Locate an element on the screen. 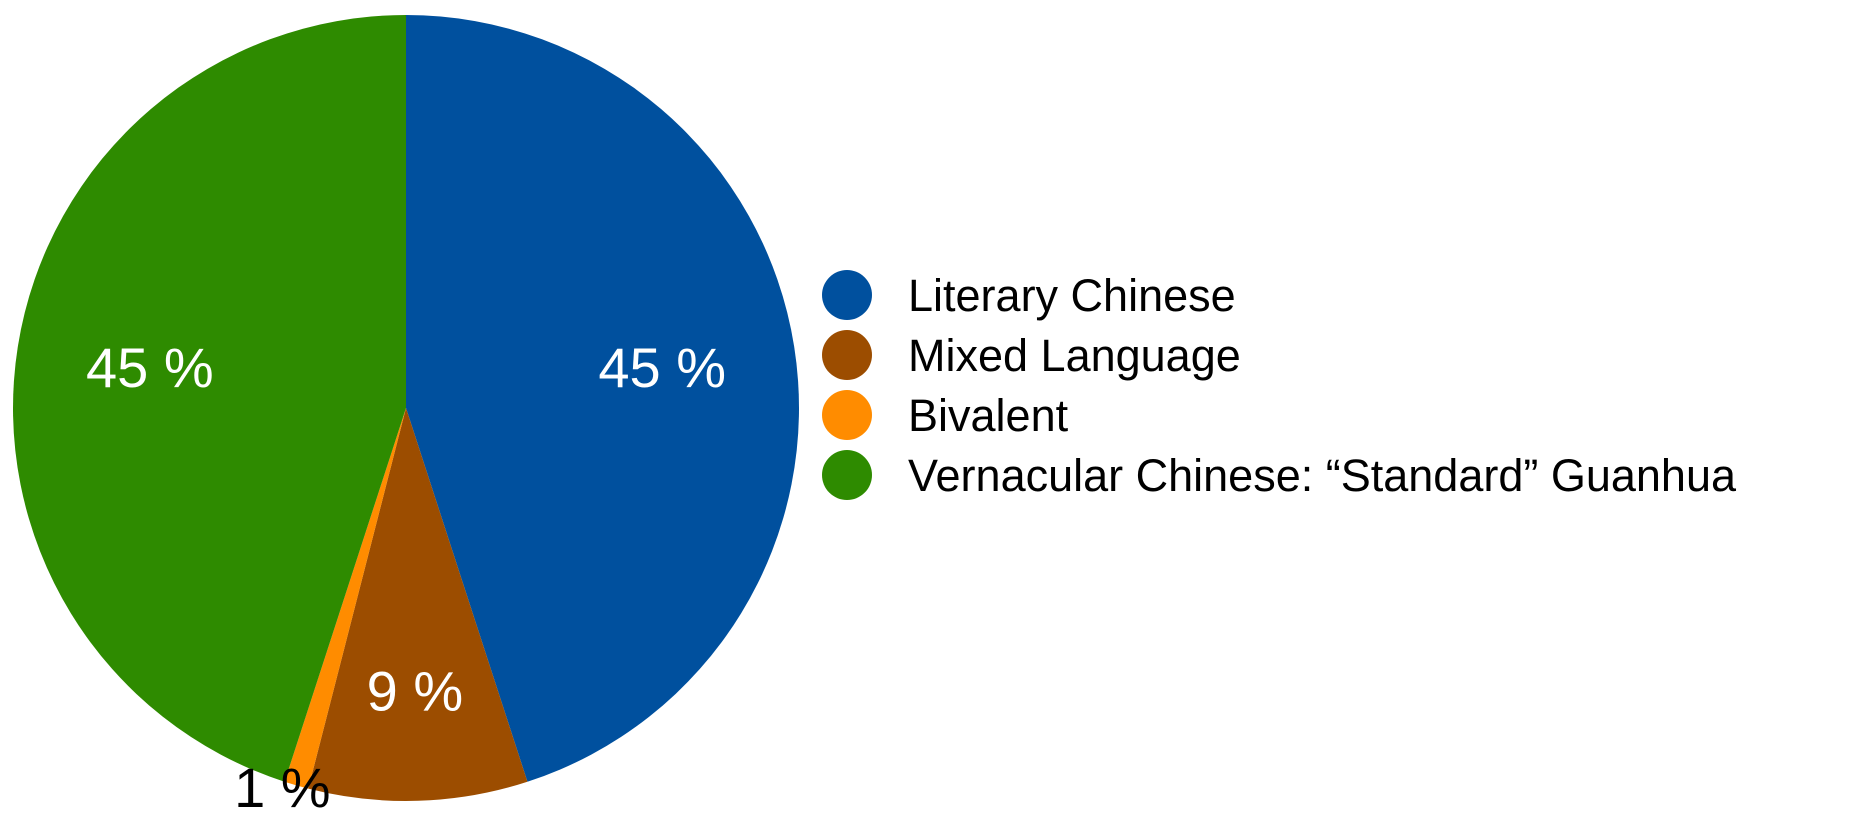 The height and width of the screenshot is (814, 1857). legend-label: Bivalent is located at coordinates (988, 415).